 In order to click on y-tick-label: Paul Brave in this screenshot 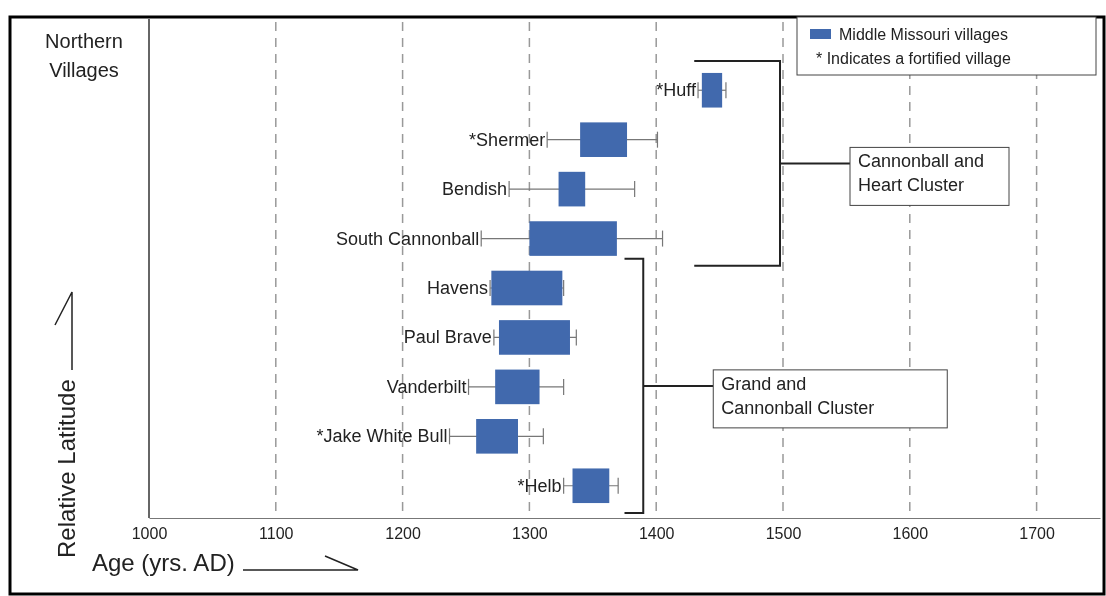, I will do `click(447, 337)`.